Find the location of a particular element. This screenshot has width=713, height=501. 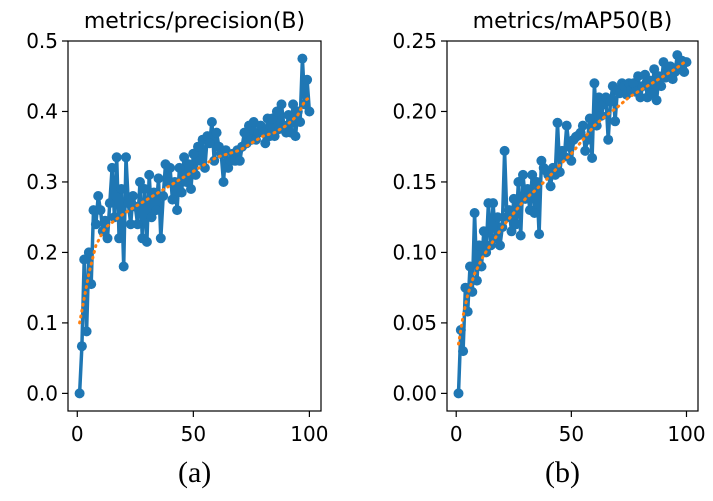

y-tick-label: 0.05 is located at coordinates (414, 323).